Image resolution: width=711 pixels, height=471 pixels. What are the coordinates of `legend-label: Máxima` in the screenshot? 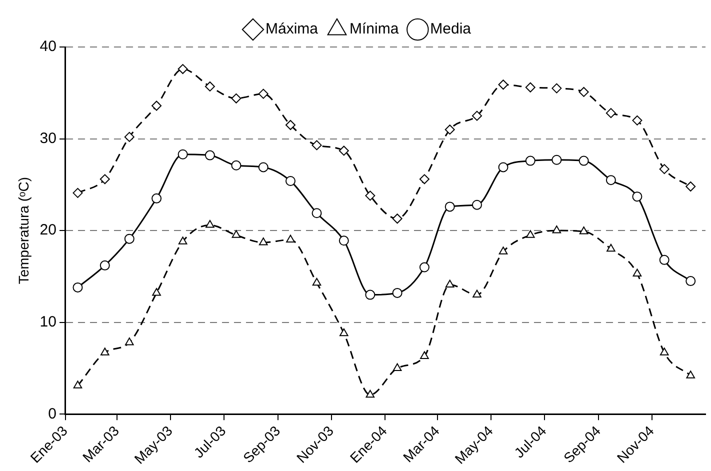 It's located at (292, 29).